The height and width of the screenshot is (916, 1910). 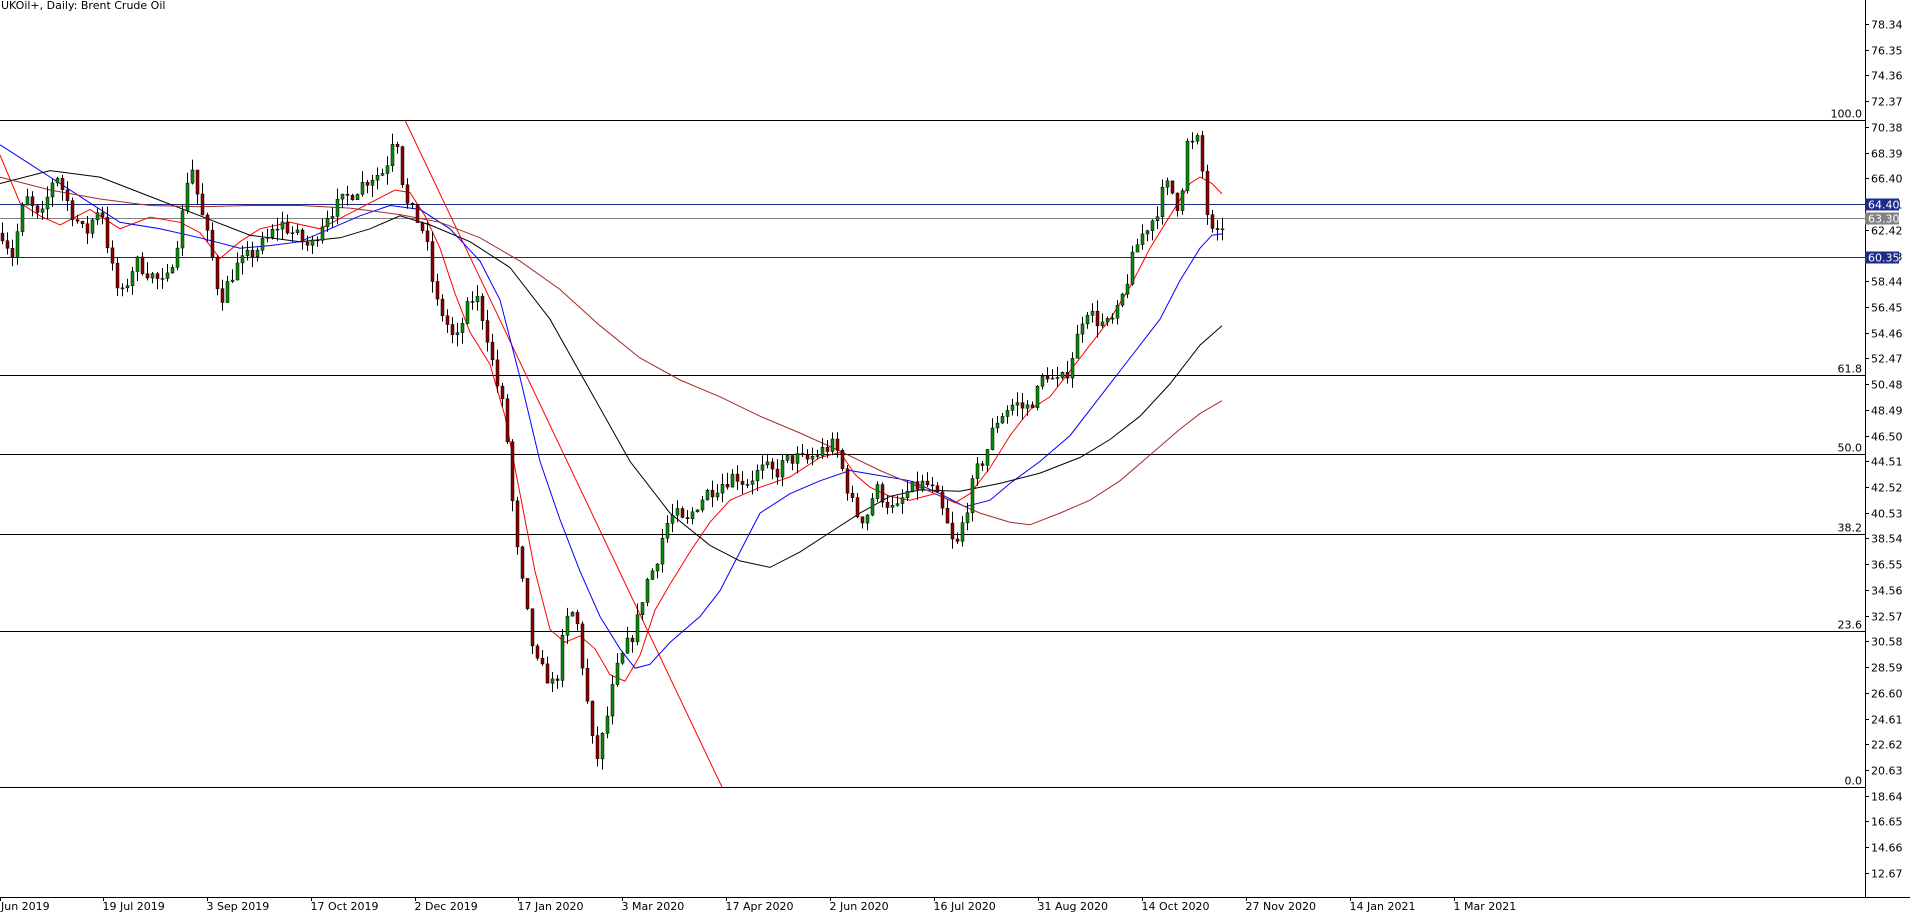 What do you see at coordinates (563, 453) in the screenshot?
I see `trendline` at bounding box center [563, 453].